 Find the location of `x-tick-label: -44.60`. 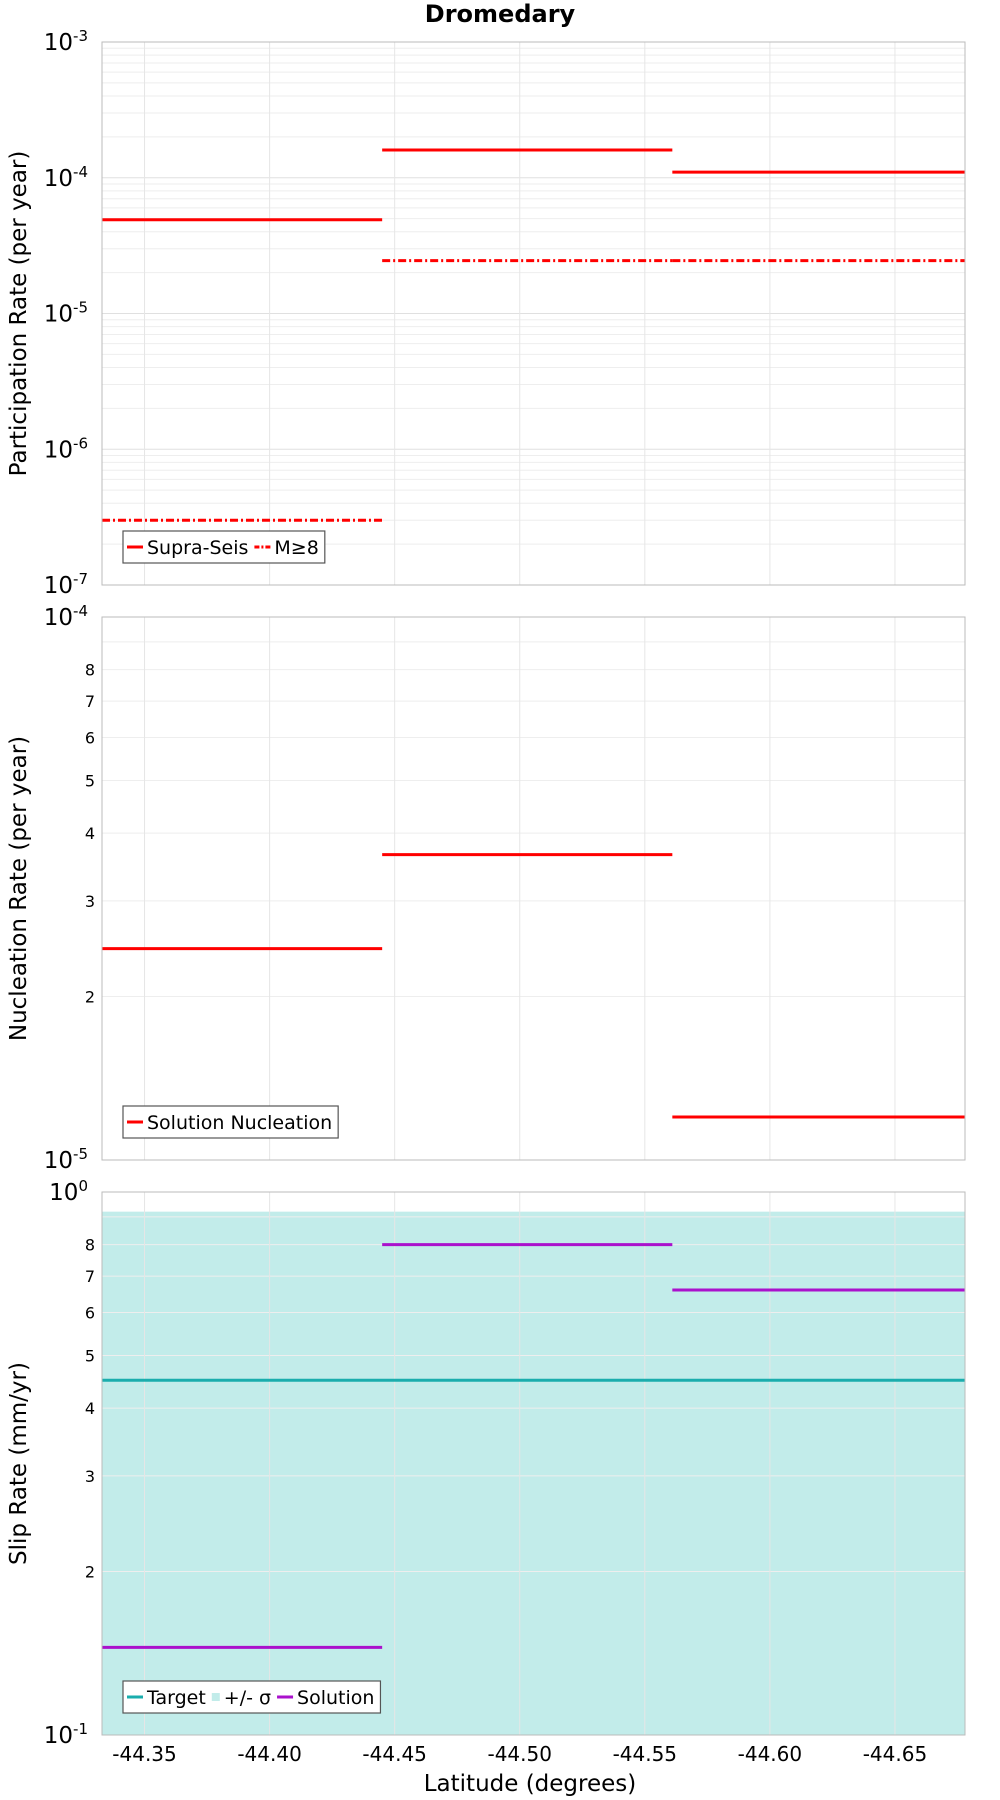

x-tick-label: -44.60 is located at coordinates (770, 1754).